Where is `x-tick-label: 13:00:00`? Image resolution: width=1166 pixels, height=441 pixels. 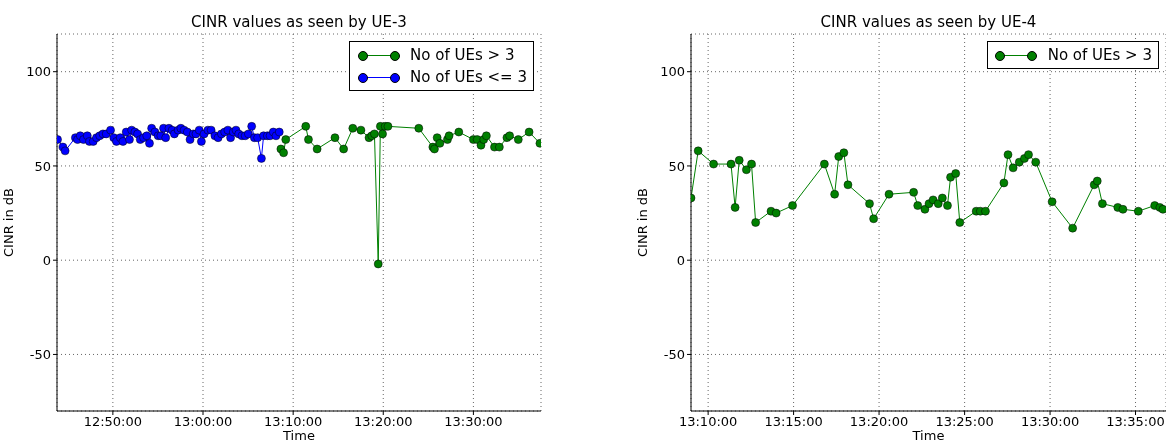 x-tick-label: 13:00:00 is located at coordinates (203, 422).